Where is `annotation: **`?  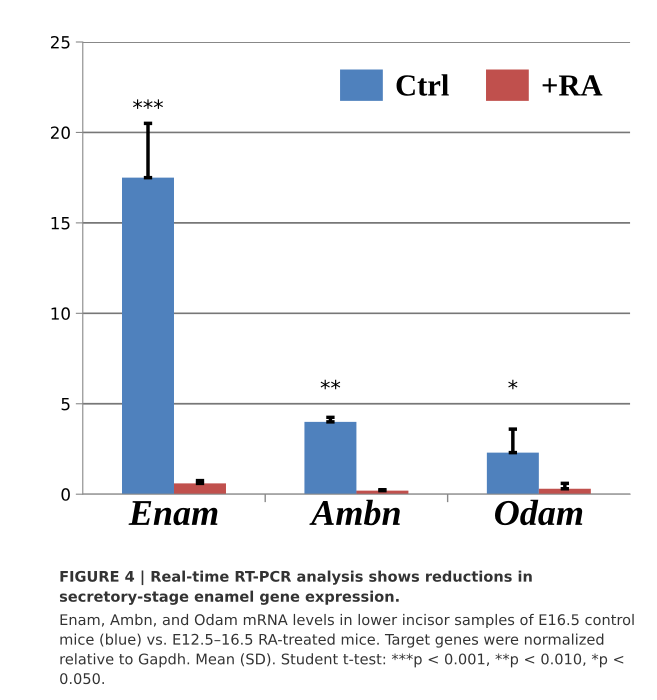
annotation: ** is located at coordinates (330, 385).